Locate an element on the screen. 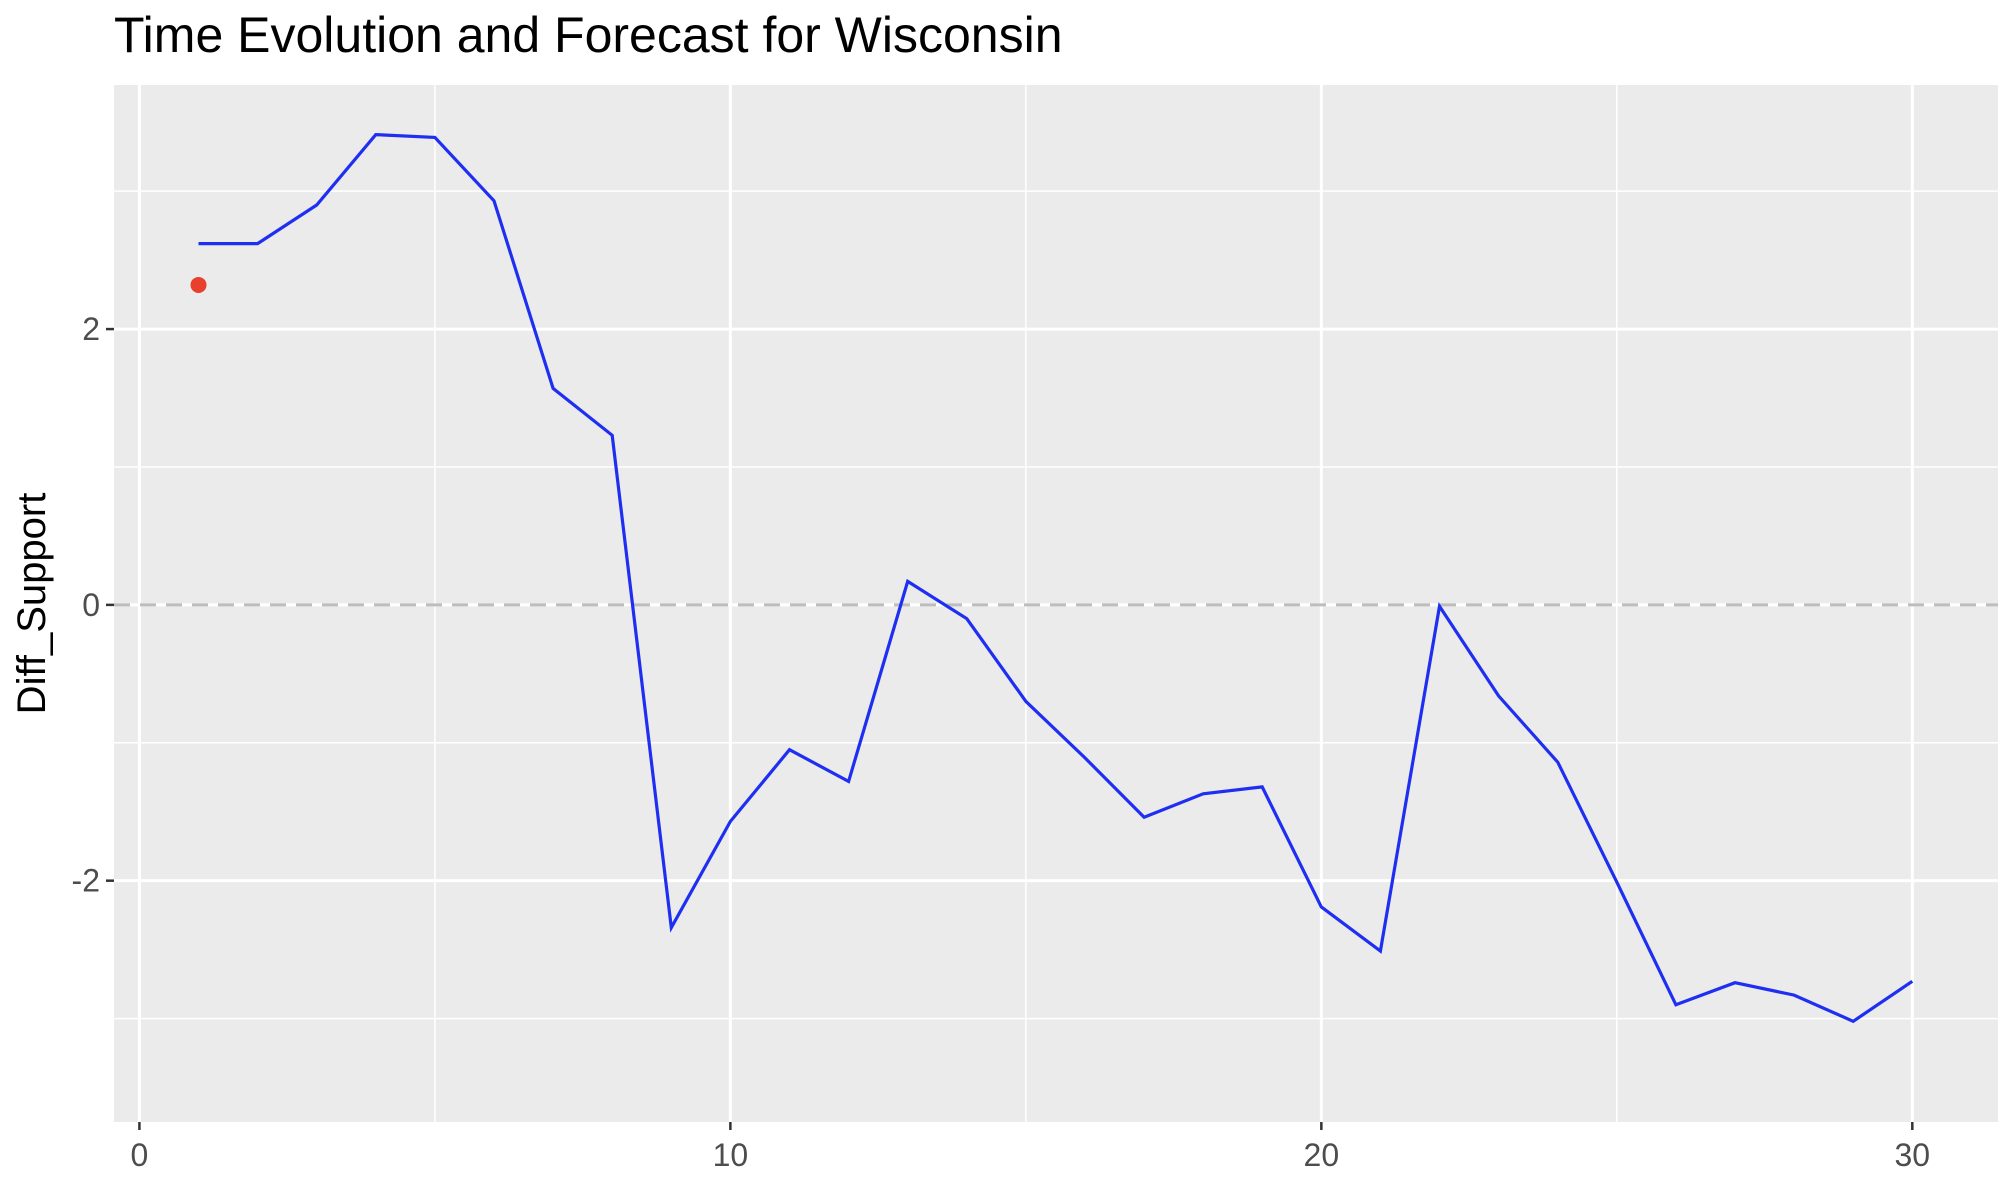 Image resolution: width=2016 pixels, height=1186 pixels. x-tick-label: 20 is located at coordinates (1322, 1155).